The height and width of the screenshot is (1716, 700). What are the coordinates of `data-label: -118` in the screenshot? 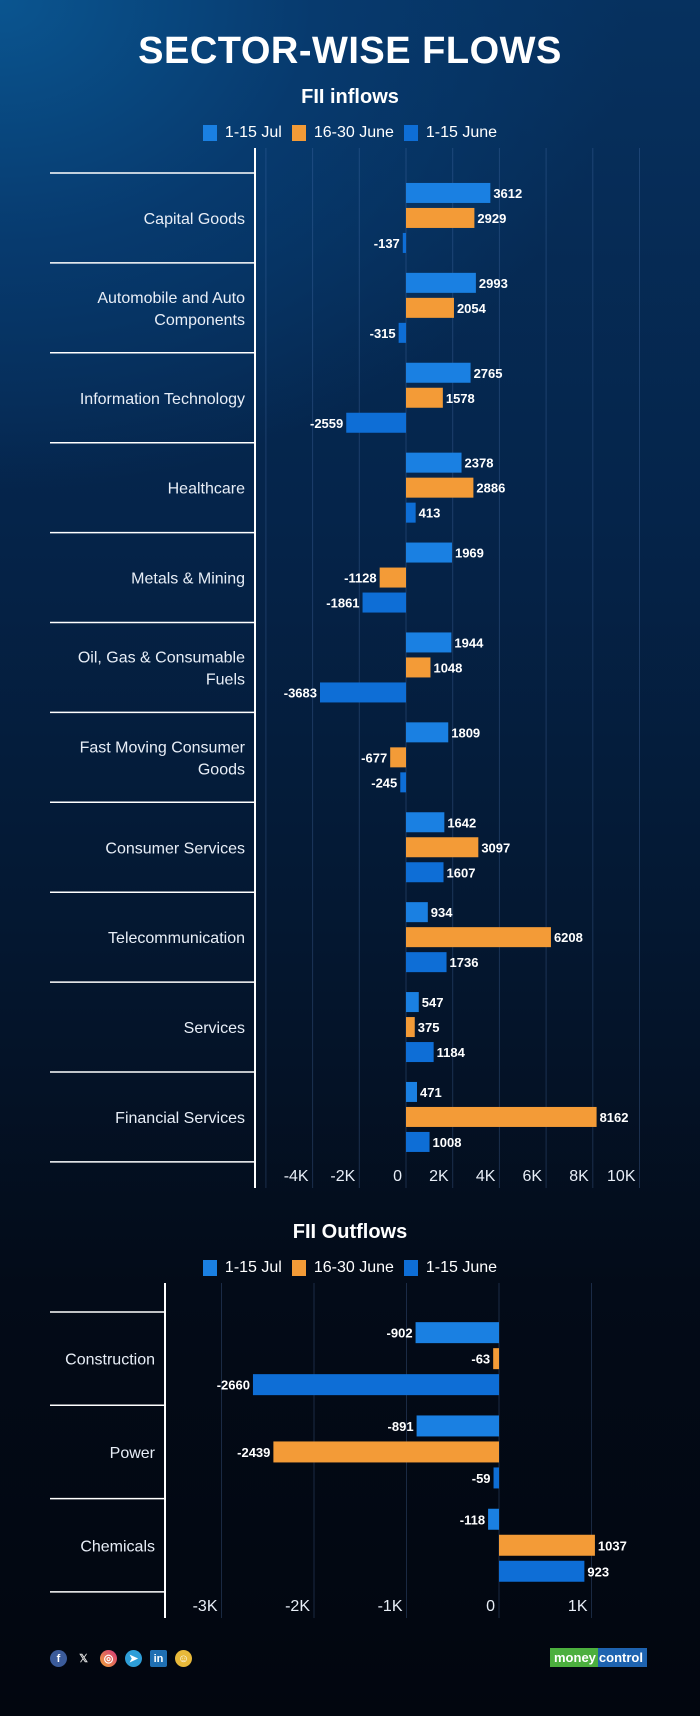 It's located at (472, 1519).